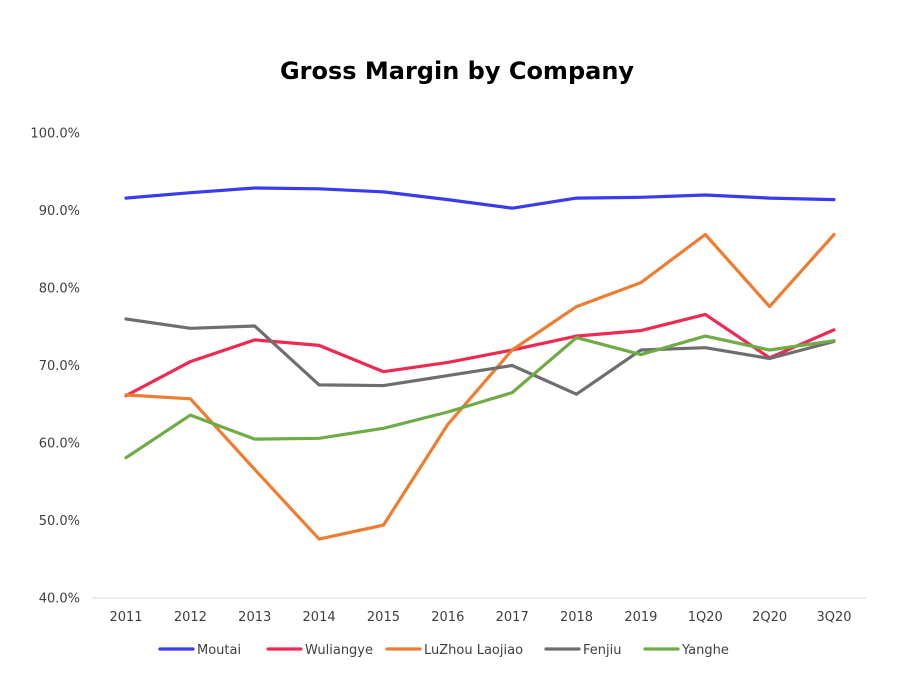 Image resolution: width=914 pixels, height=695 pixels. I want to click on x-tick-label: 3Q20, so click(833, 617).